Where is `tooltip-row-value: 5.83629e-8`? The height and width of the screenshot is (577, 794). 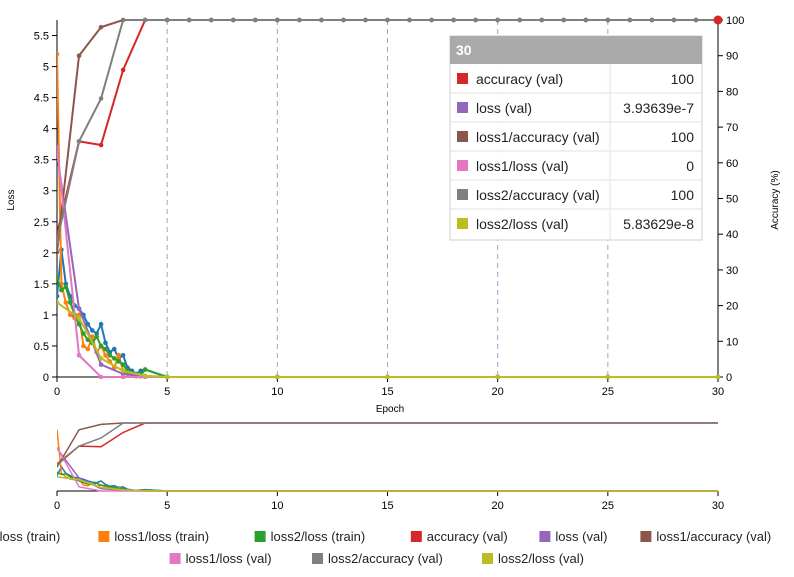
tooltip-row-value: 5.83629e-8 is located at coordinates (658, 224).